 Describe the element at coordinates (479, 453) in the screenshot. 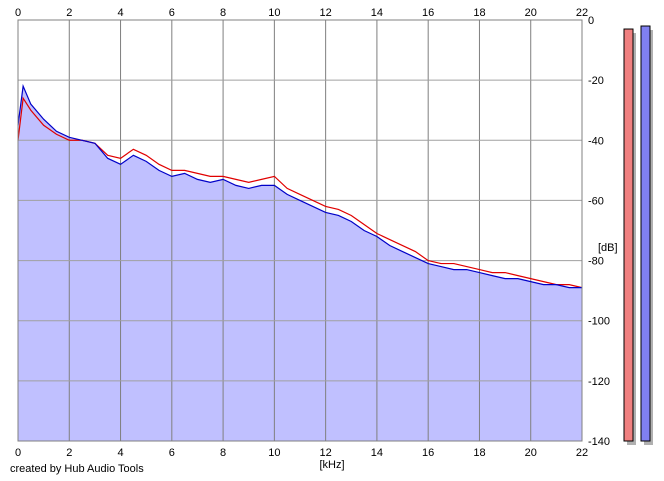

I see `x-tick-label-bottom: 18` at that location.